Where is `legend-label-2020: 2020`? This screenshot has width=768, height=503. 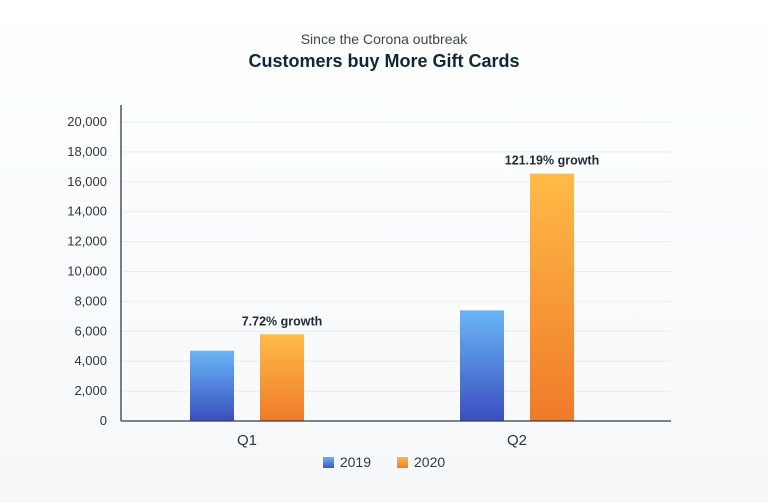 legend-label-2020: 2020 is located at coordinates (430, 462).